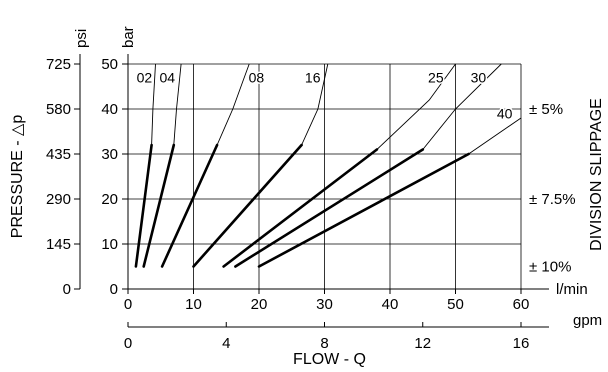  What do you see at coordinates (329, 359) in the screenshot?
I see `x-axis-title: FLOW - Q` at bounding box center [329, 359].